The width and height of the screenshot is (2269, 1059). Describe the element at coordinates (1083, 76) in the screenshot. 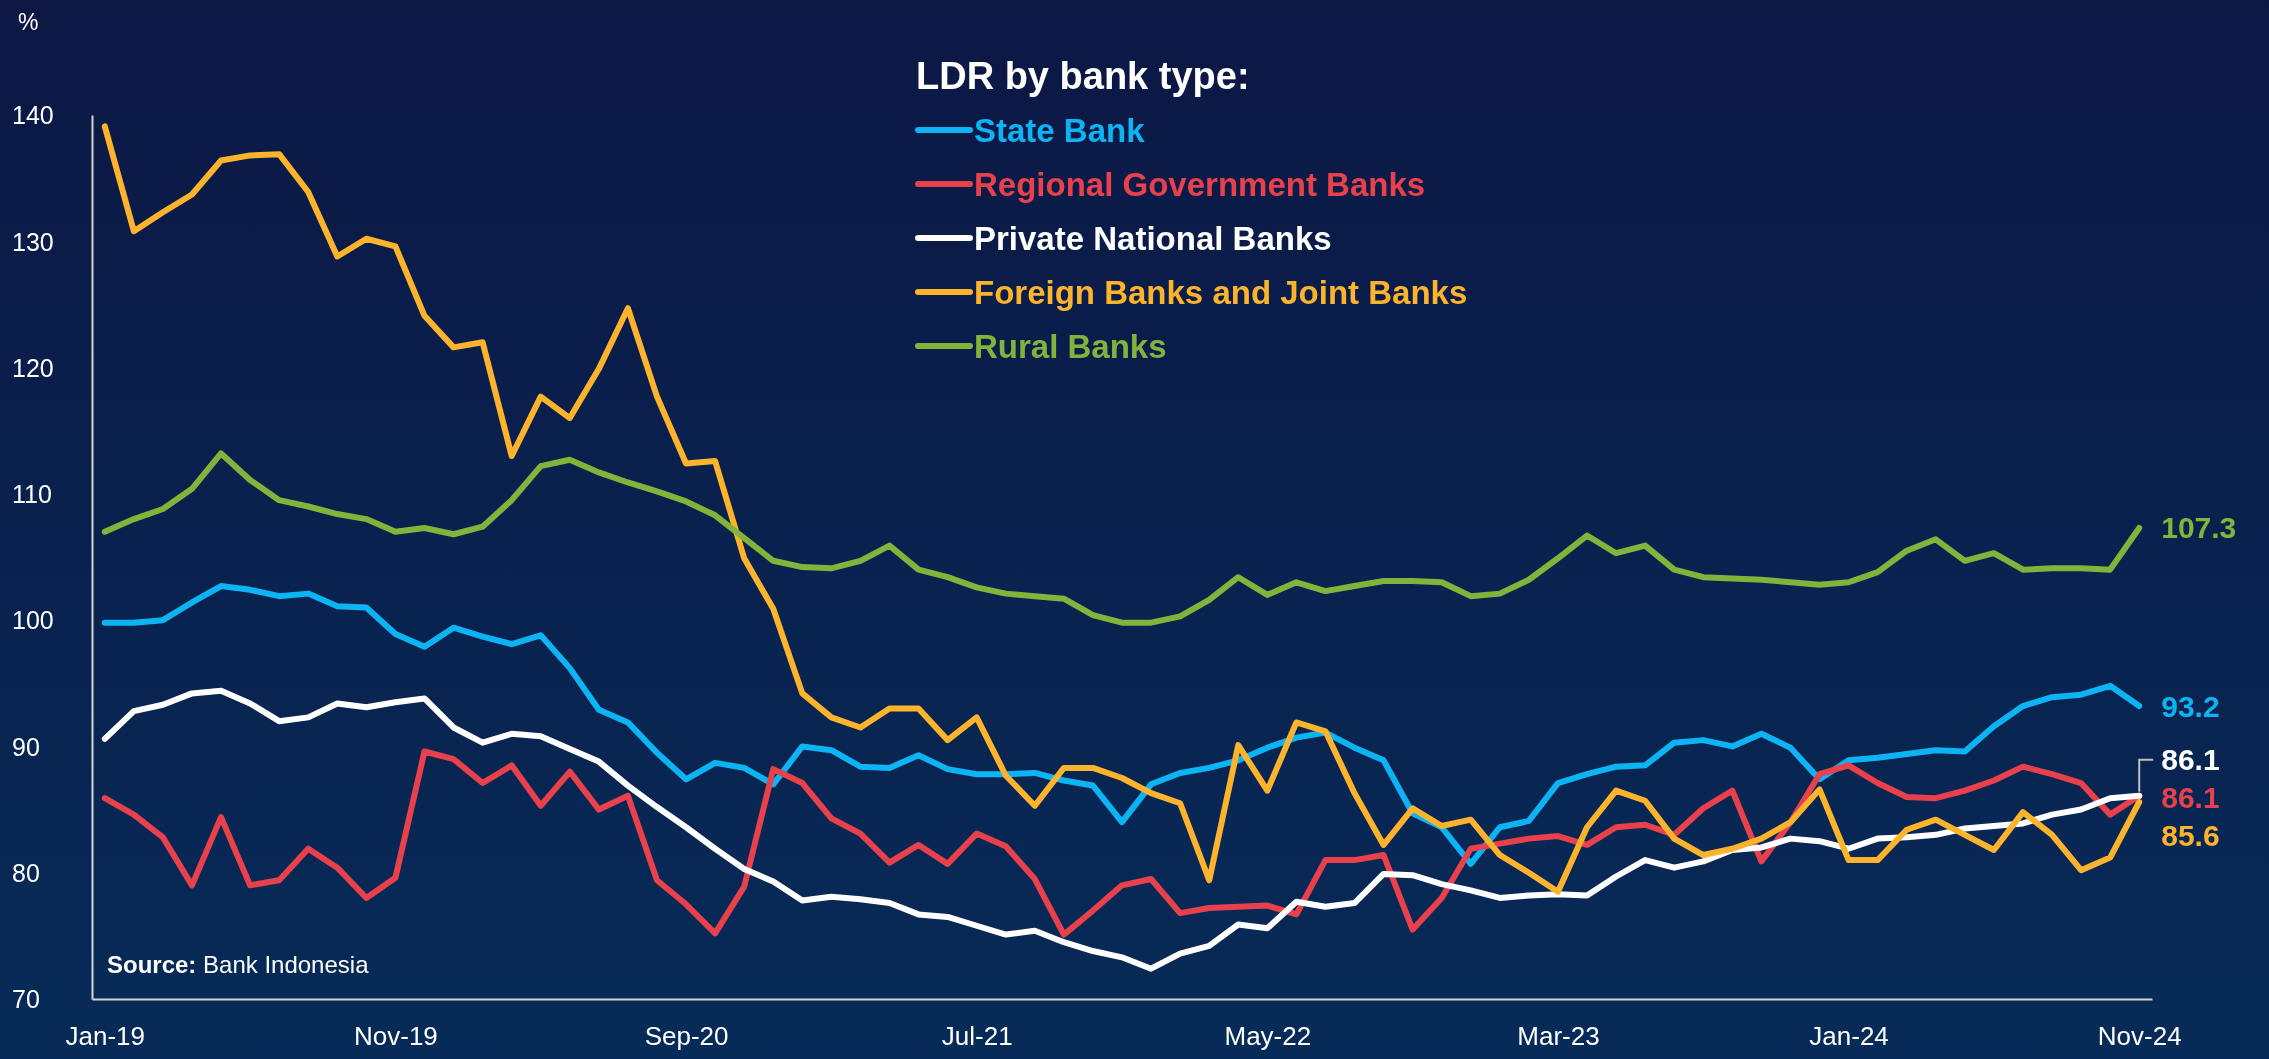

I see `legend-title: LDR by bank type:` at that location.